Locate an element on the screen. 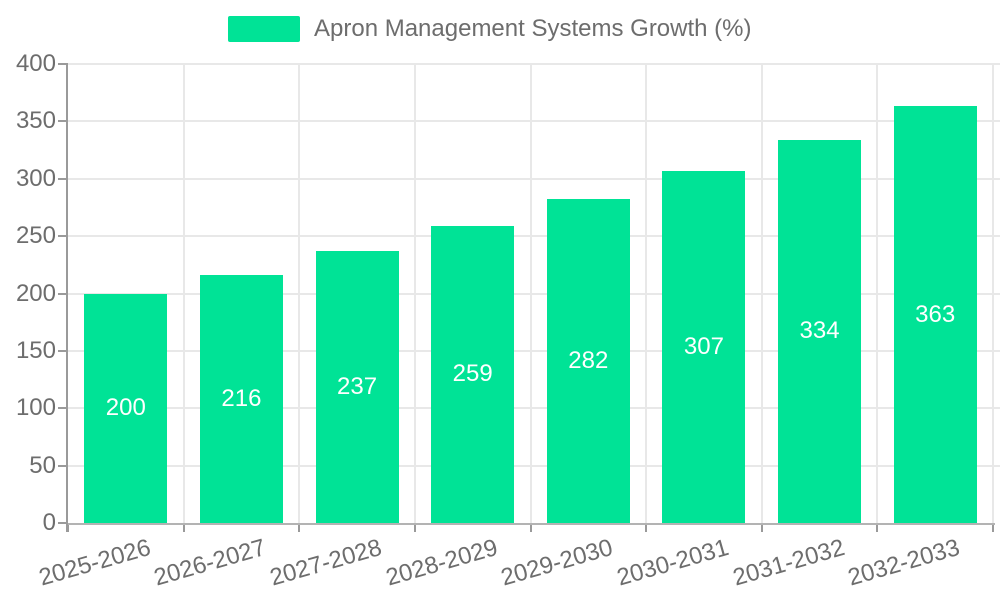  bar-value-label: 259 is located at coordinates (472, 374).